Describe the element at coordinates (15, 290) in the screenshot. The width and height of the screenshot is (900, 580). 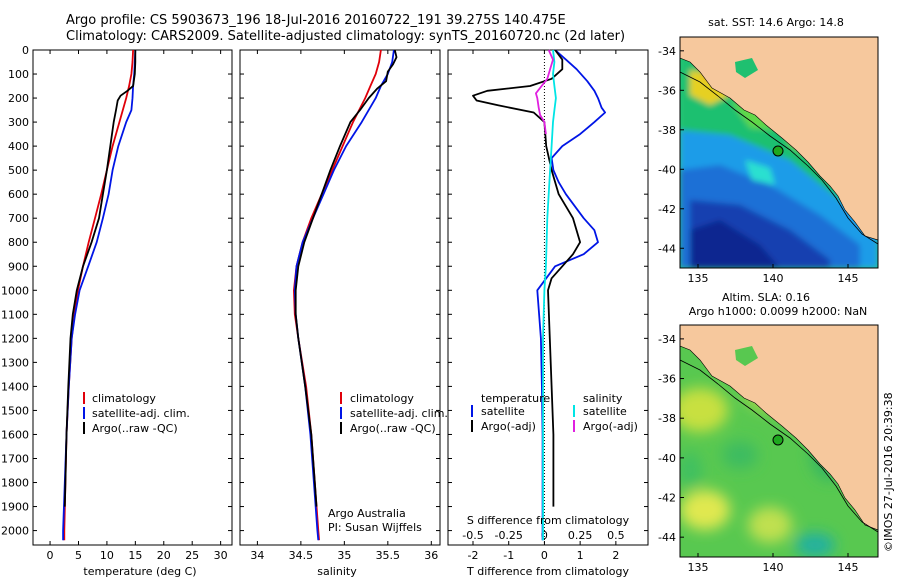
I see `depth-tick-label: 1000` at that location.